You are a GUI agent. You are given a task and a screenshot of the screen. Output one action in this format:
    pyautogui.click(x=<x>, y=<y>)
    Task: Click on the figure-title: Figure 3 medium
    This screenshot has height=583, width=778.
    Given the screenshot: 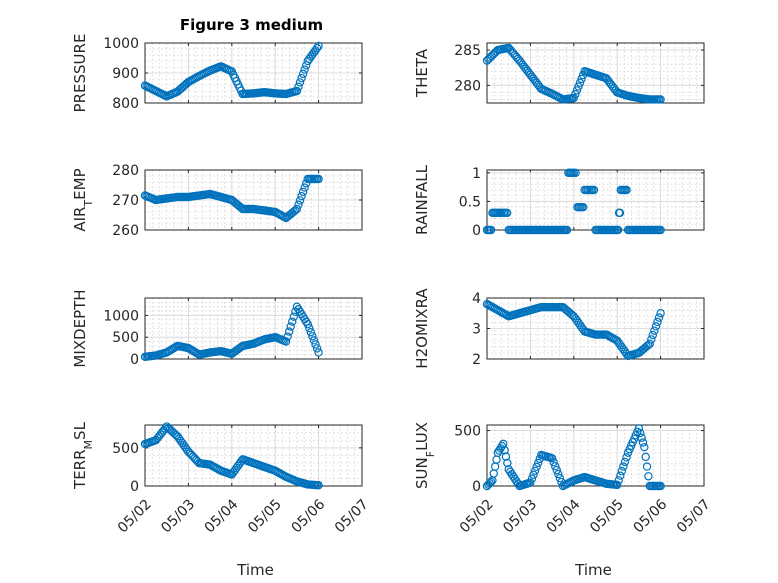 What is the action you would take?
    pyautogui.click(x=251, y=25)
    